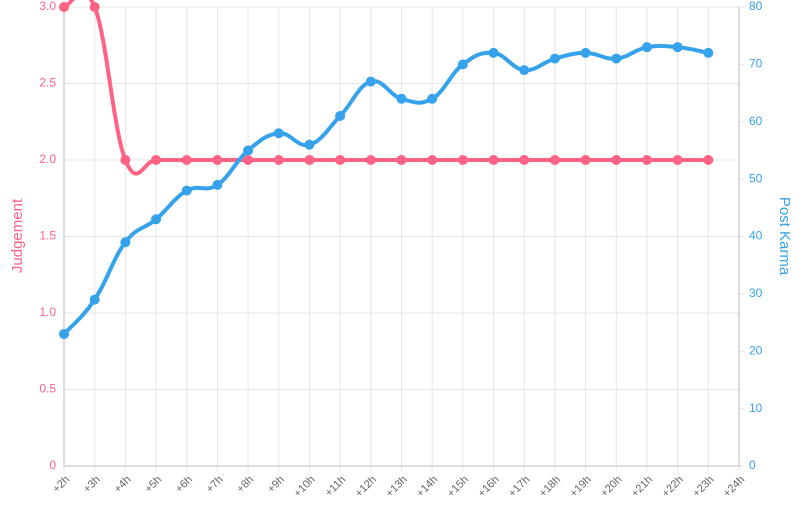  What do you see at coordinates (611, 487) in the screenshot?
I see `x-tick-label: +20h` at bounding box center [611, 487].